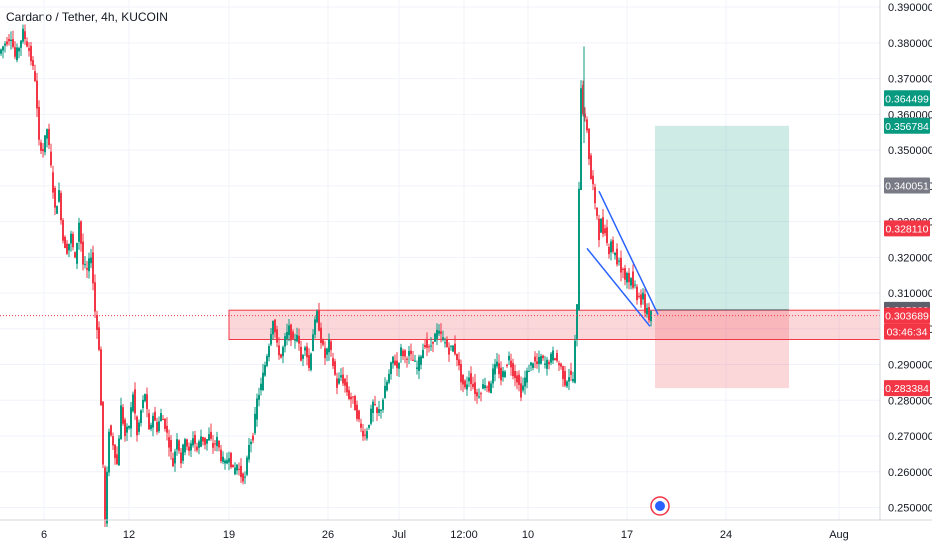 This screenshot has width=932, height=550. Describe the element at coordinates (627, 535) in the screenshot. I see `x-tick-label: 17` at that location.